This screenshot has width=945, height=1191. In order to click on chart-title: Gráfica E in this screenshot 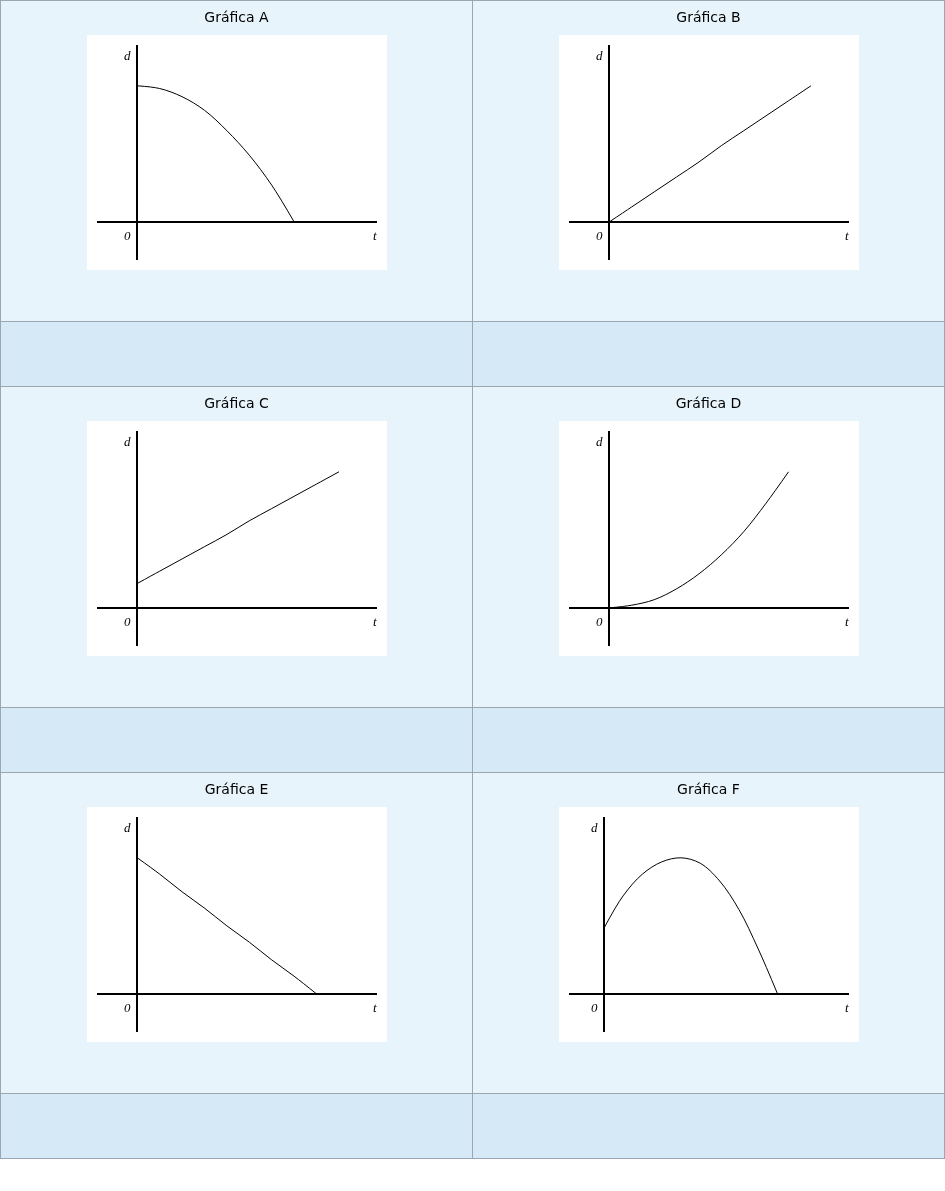, I will do `click(236, 788)`.